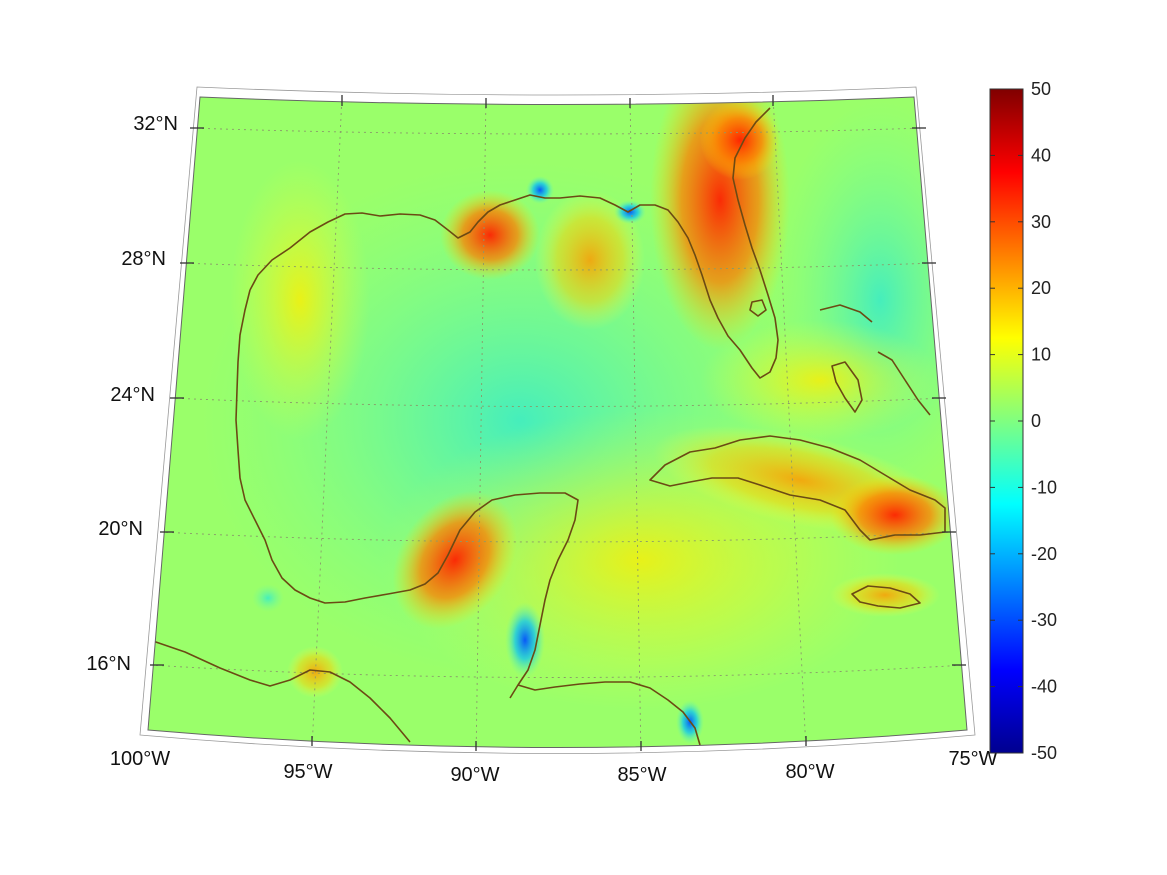 The height and width of the screenshot is (875, 1167). What do you see at coordinates (307, 772) in the screenshot?
I see `lon-label-95: 95°W` at bounding box center [307, 772].